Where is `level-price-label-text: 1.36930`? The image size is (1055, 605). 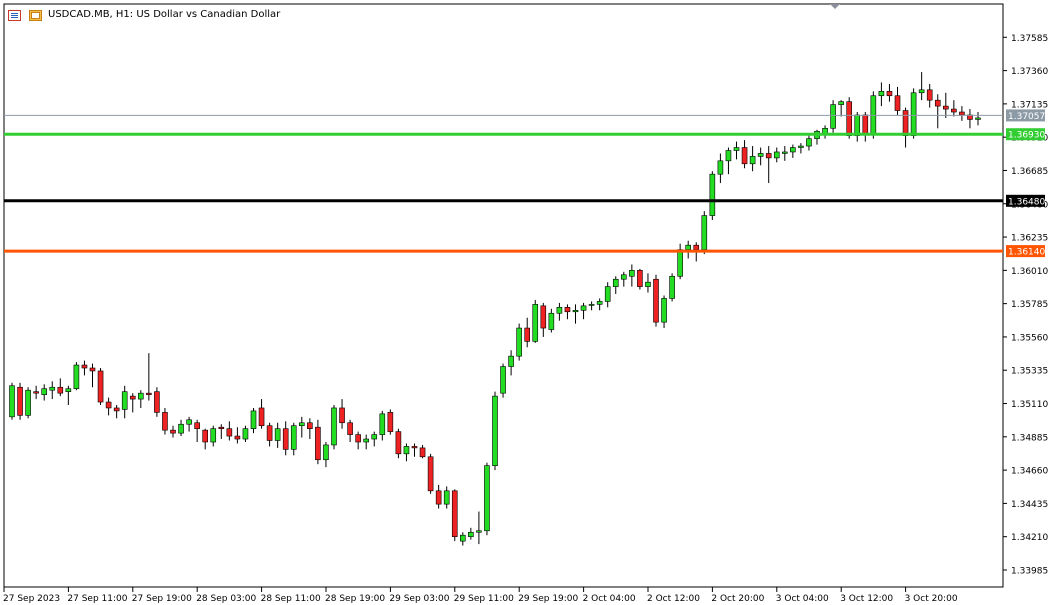 level-price-label-text: 1.36930 is located at coordinates (1026, 136).